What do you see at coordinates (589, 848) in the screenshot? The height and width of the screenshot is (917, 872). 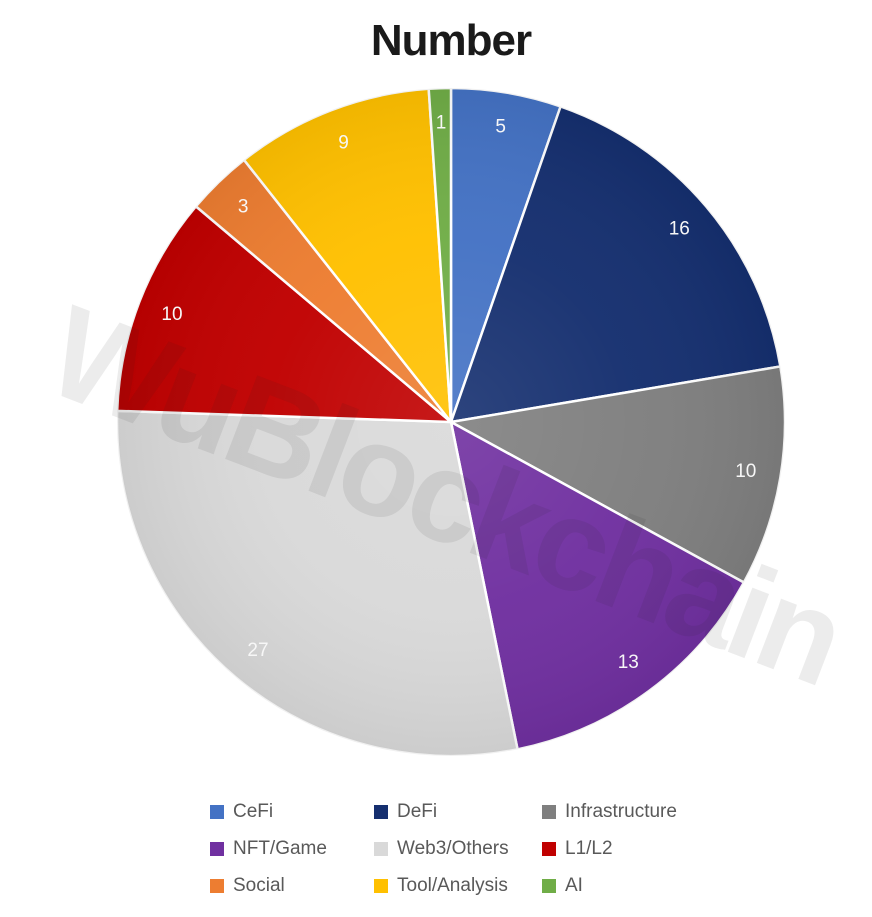 I see `legend-label-l1-l2: L1/L2` at bounding box center [589, 848].